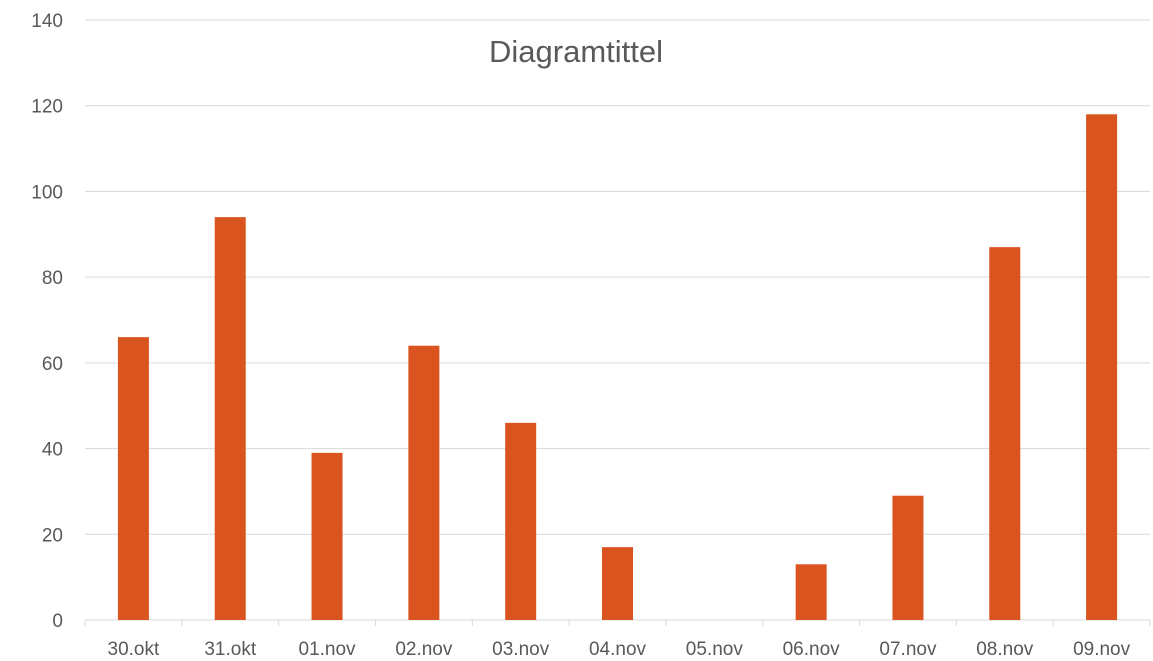 Image resolution: width=1153 pixels, height=661 pixels. Describe the element at coordinates (617, 583) in the screenshot. I see `bar-04.nov` at that location.